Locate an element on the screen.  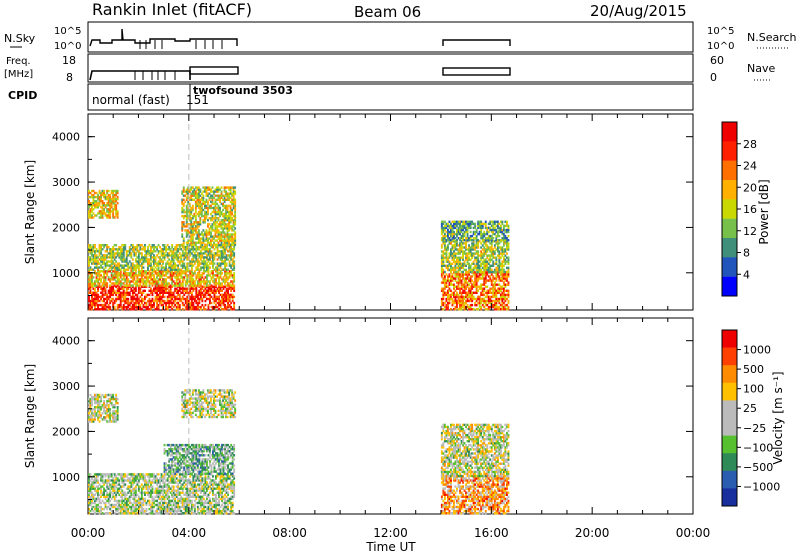
power-cell-b6 is located at coordinates (446, 253).